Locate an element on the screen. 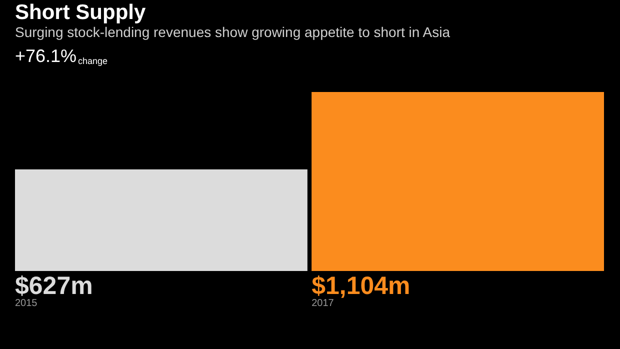 This screenshot has width=620, height=349. chart-title: Short Supply is located at coordinates (80, 12).